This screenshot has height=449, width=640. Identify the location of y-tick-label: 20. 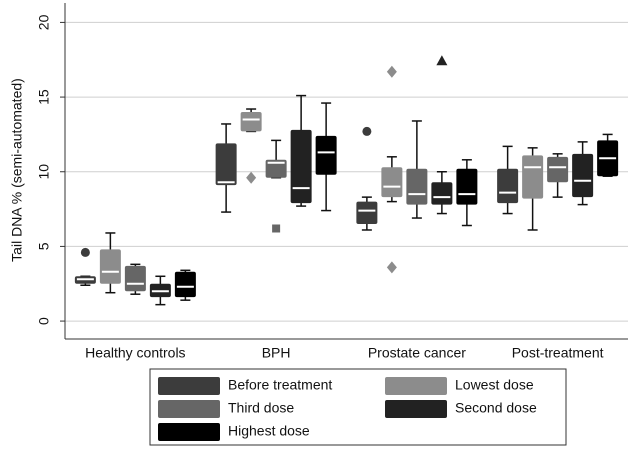
(44, 22).